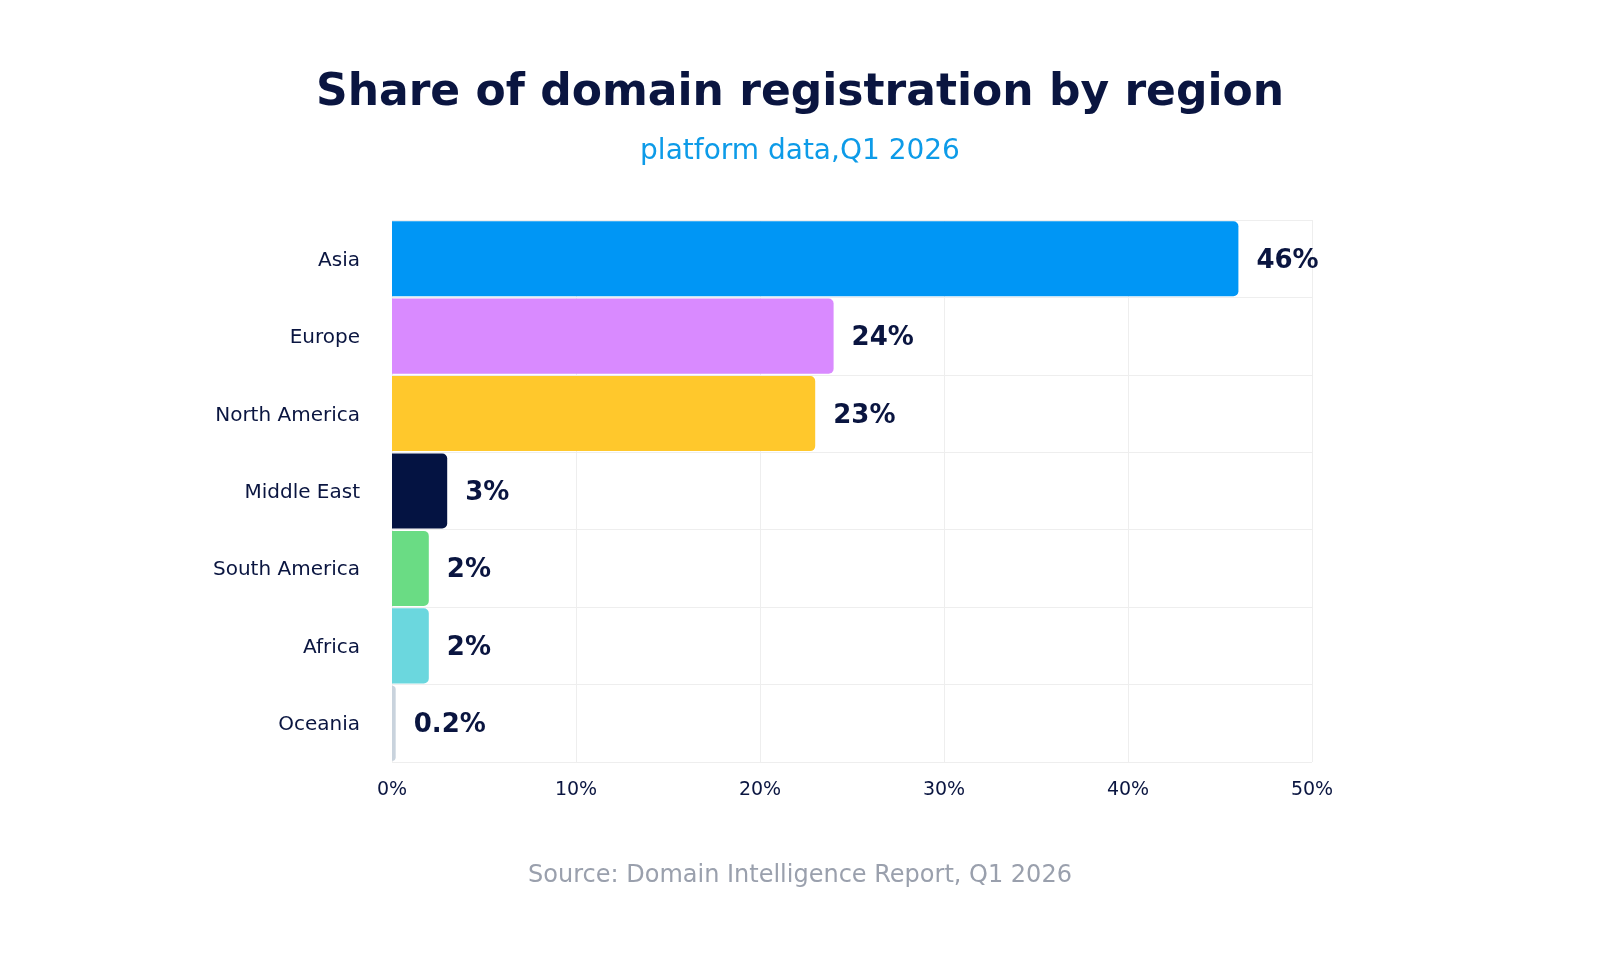 This screenshot has width=1600, height=962. Describe the element at coordinates (760, 787) in the screenshot. I see `x-tick-label: 20%` at that location.